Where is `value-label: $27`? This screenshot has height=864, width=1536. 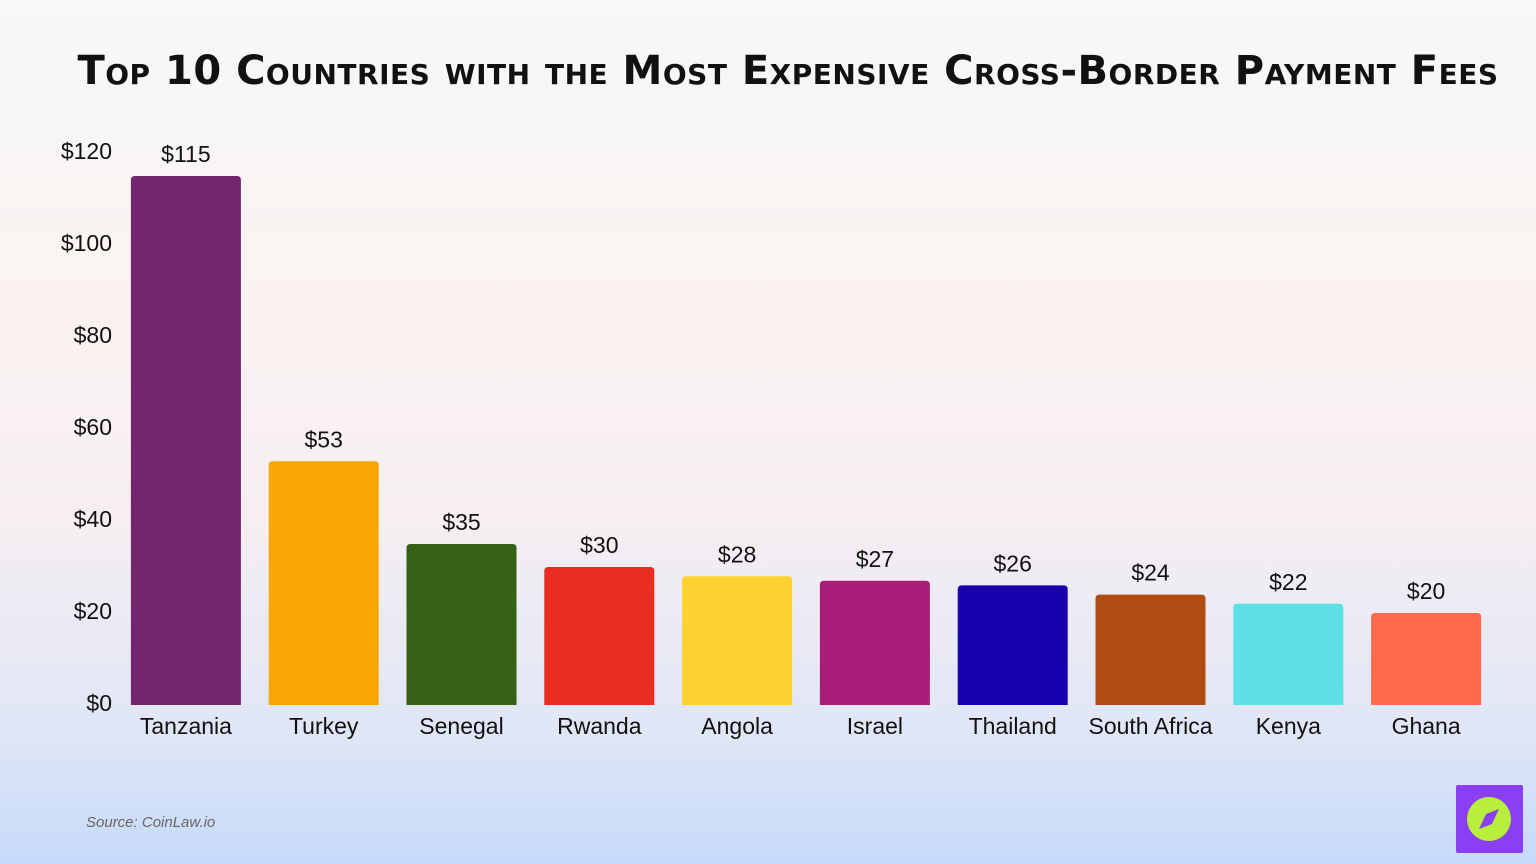 value-label: $27 is located at coordinates (875, 559).